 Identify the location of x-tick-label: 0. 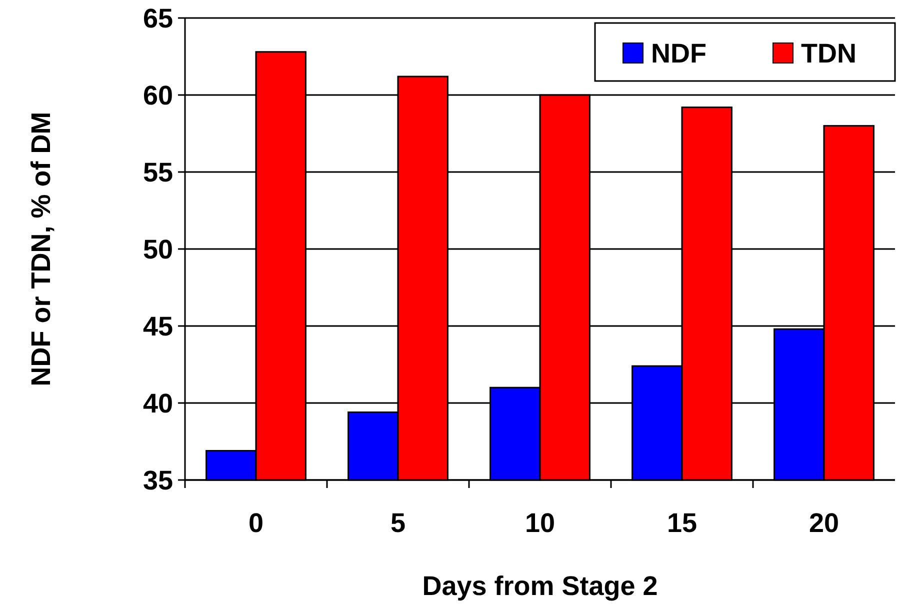
(256, 523).